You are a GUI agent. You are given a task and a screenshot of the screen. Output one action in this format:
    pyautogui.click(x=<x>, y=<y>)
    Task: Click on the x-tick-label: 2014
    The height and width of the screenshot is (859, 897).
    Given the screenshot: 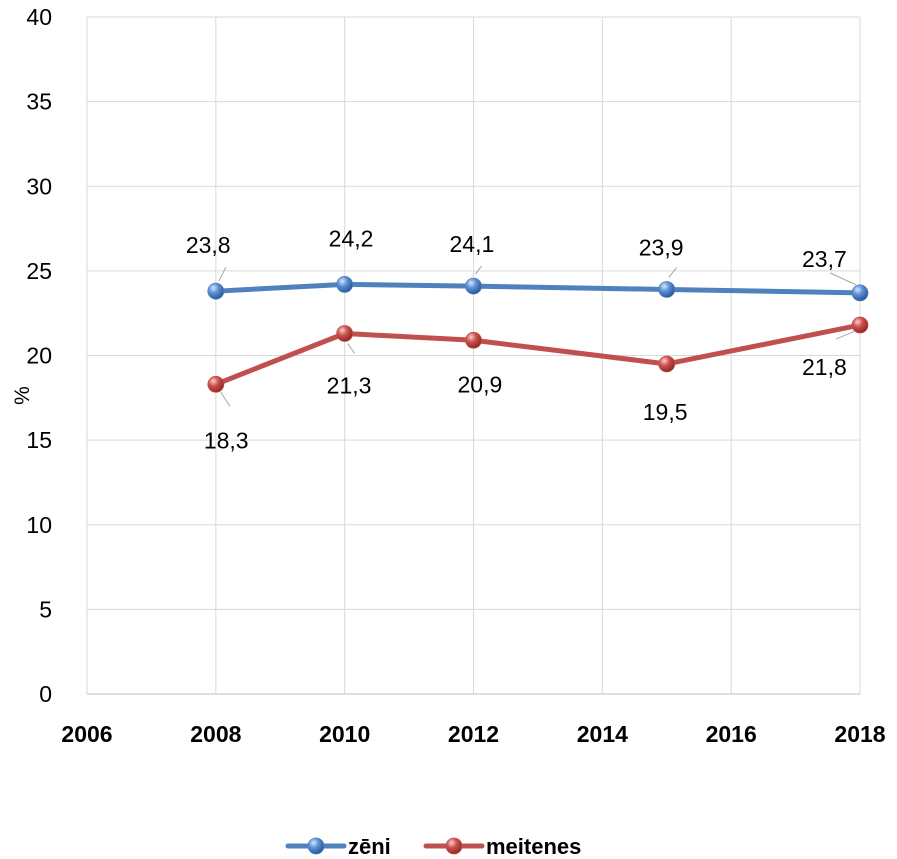 What is the action you would take?
    pyautogui.click(x=602, y=734)
    